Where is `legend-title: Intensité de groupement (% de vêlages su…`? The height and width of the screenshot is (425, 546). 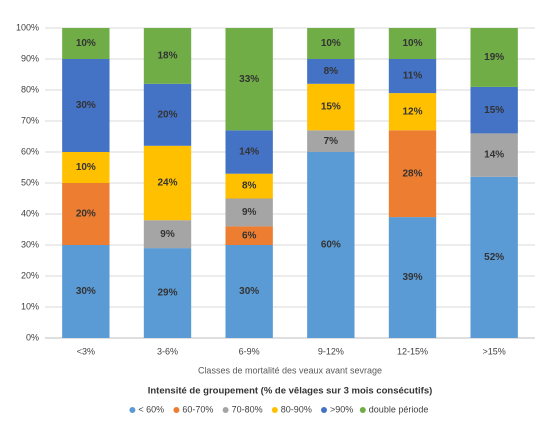
legend-title: Intensité de groupement (% de vêlages su… is located at coordinates (290, 391).